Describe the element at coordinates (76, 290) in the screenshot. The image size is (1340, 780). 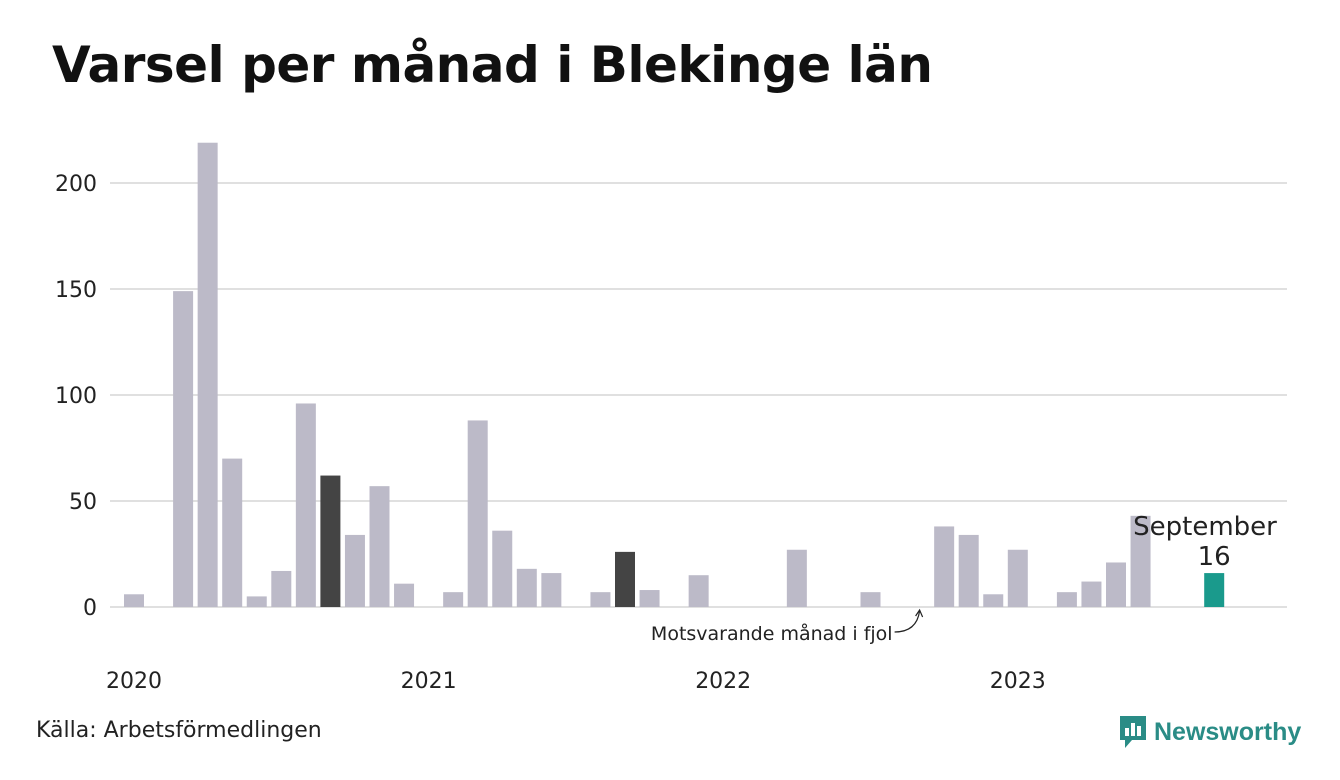
I see `y-tick-label: 150` at that location.